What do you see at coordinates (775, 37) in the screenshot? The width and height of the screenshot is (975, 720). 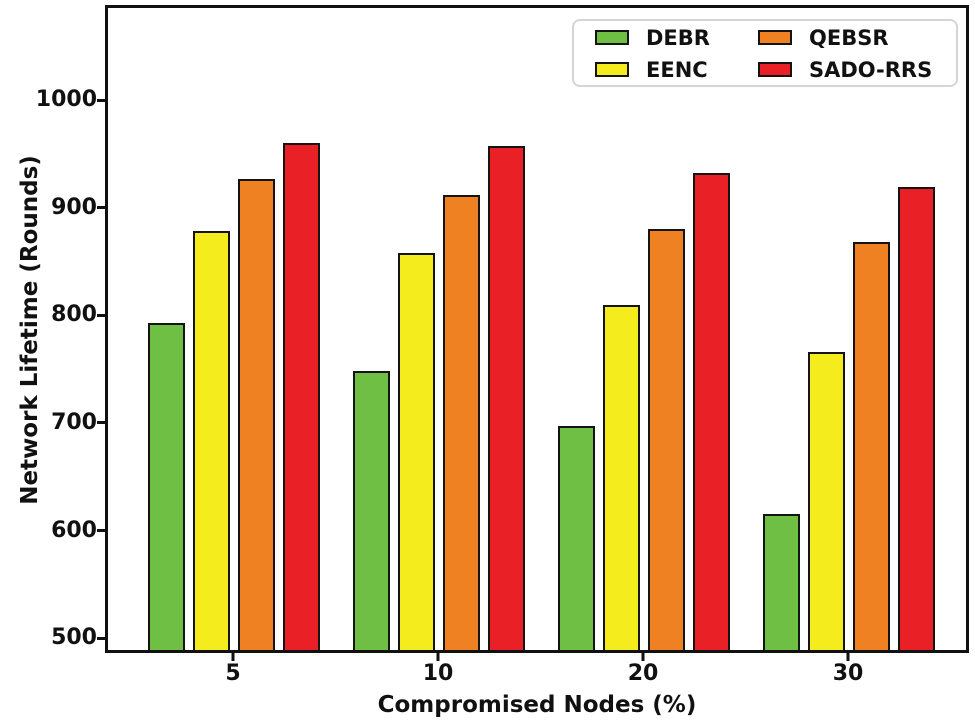 I see `legend-swatch-QEBSR` at bounding box center [775, 37].